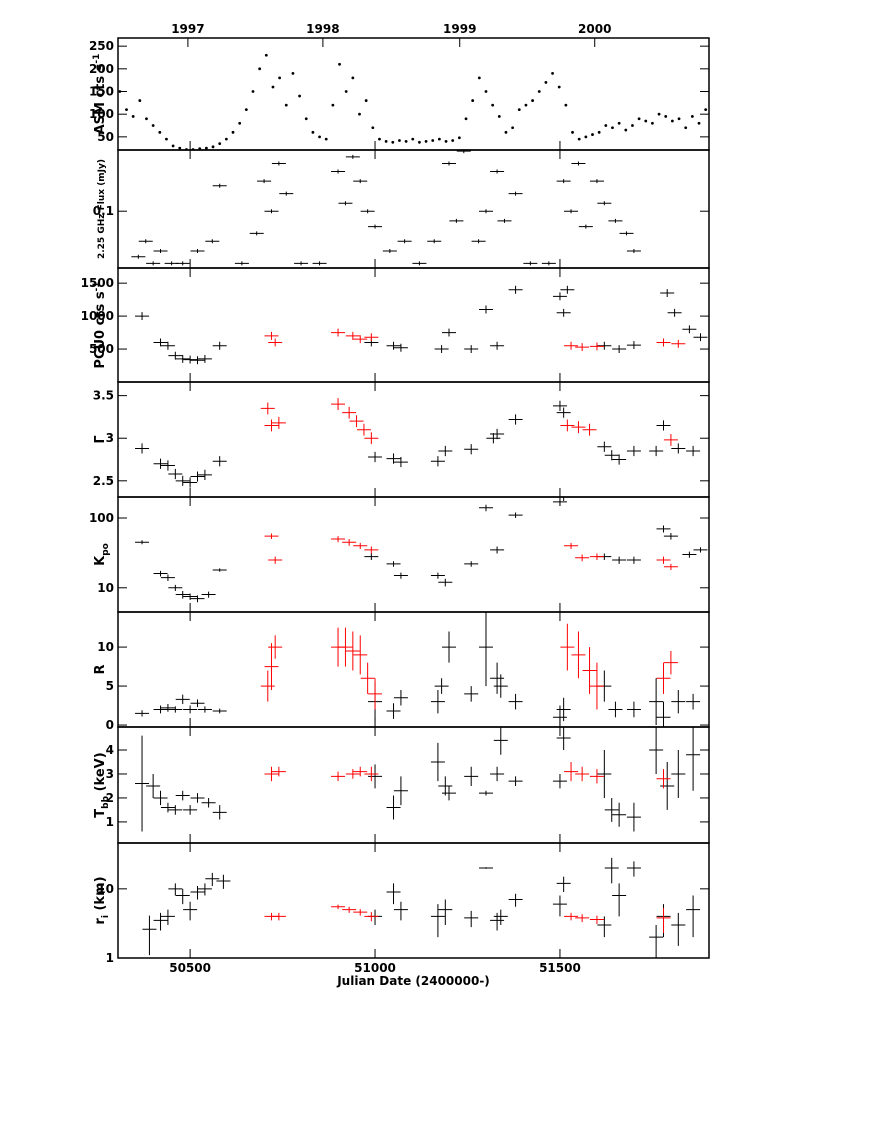  What do you see at coordinates (100, 774) in the screenshot?
I see `y-label-unit: (keV)` at bounding box center [100, 774].